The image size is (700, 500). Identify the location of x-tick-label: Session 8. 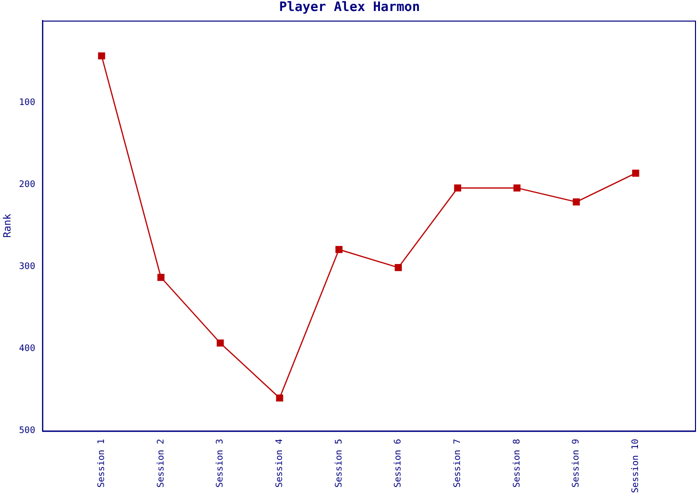
(517, 463).